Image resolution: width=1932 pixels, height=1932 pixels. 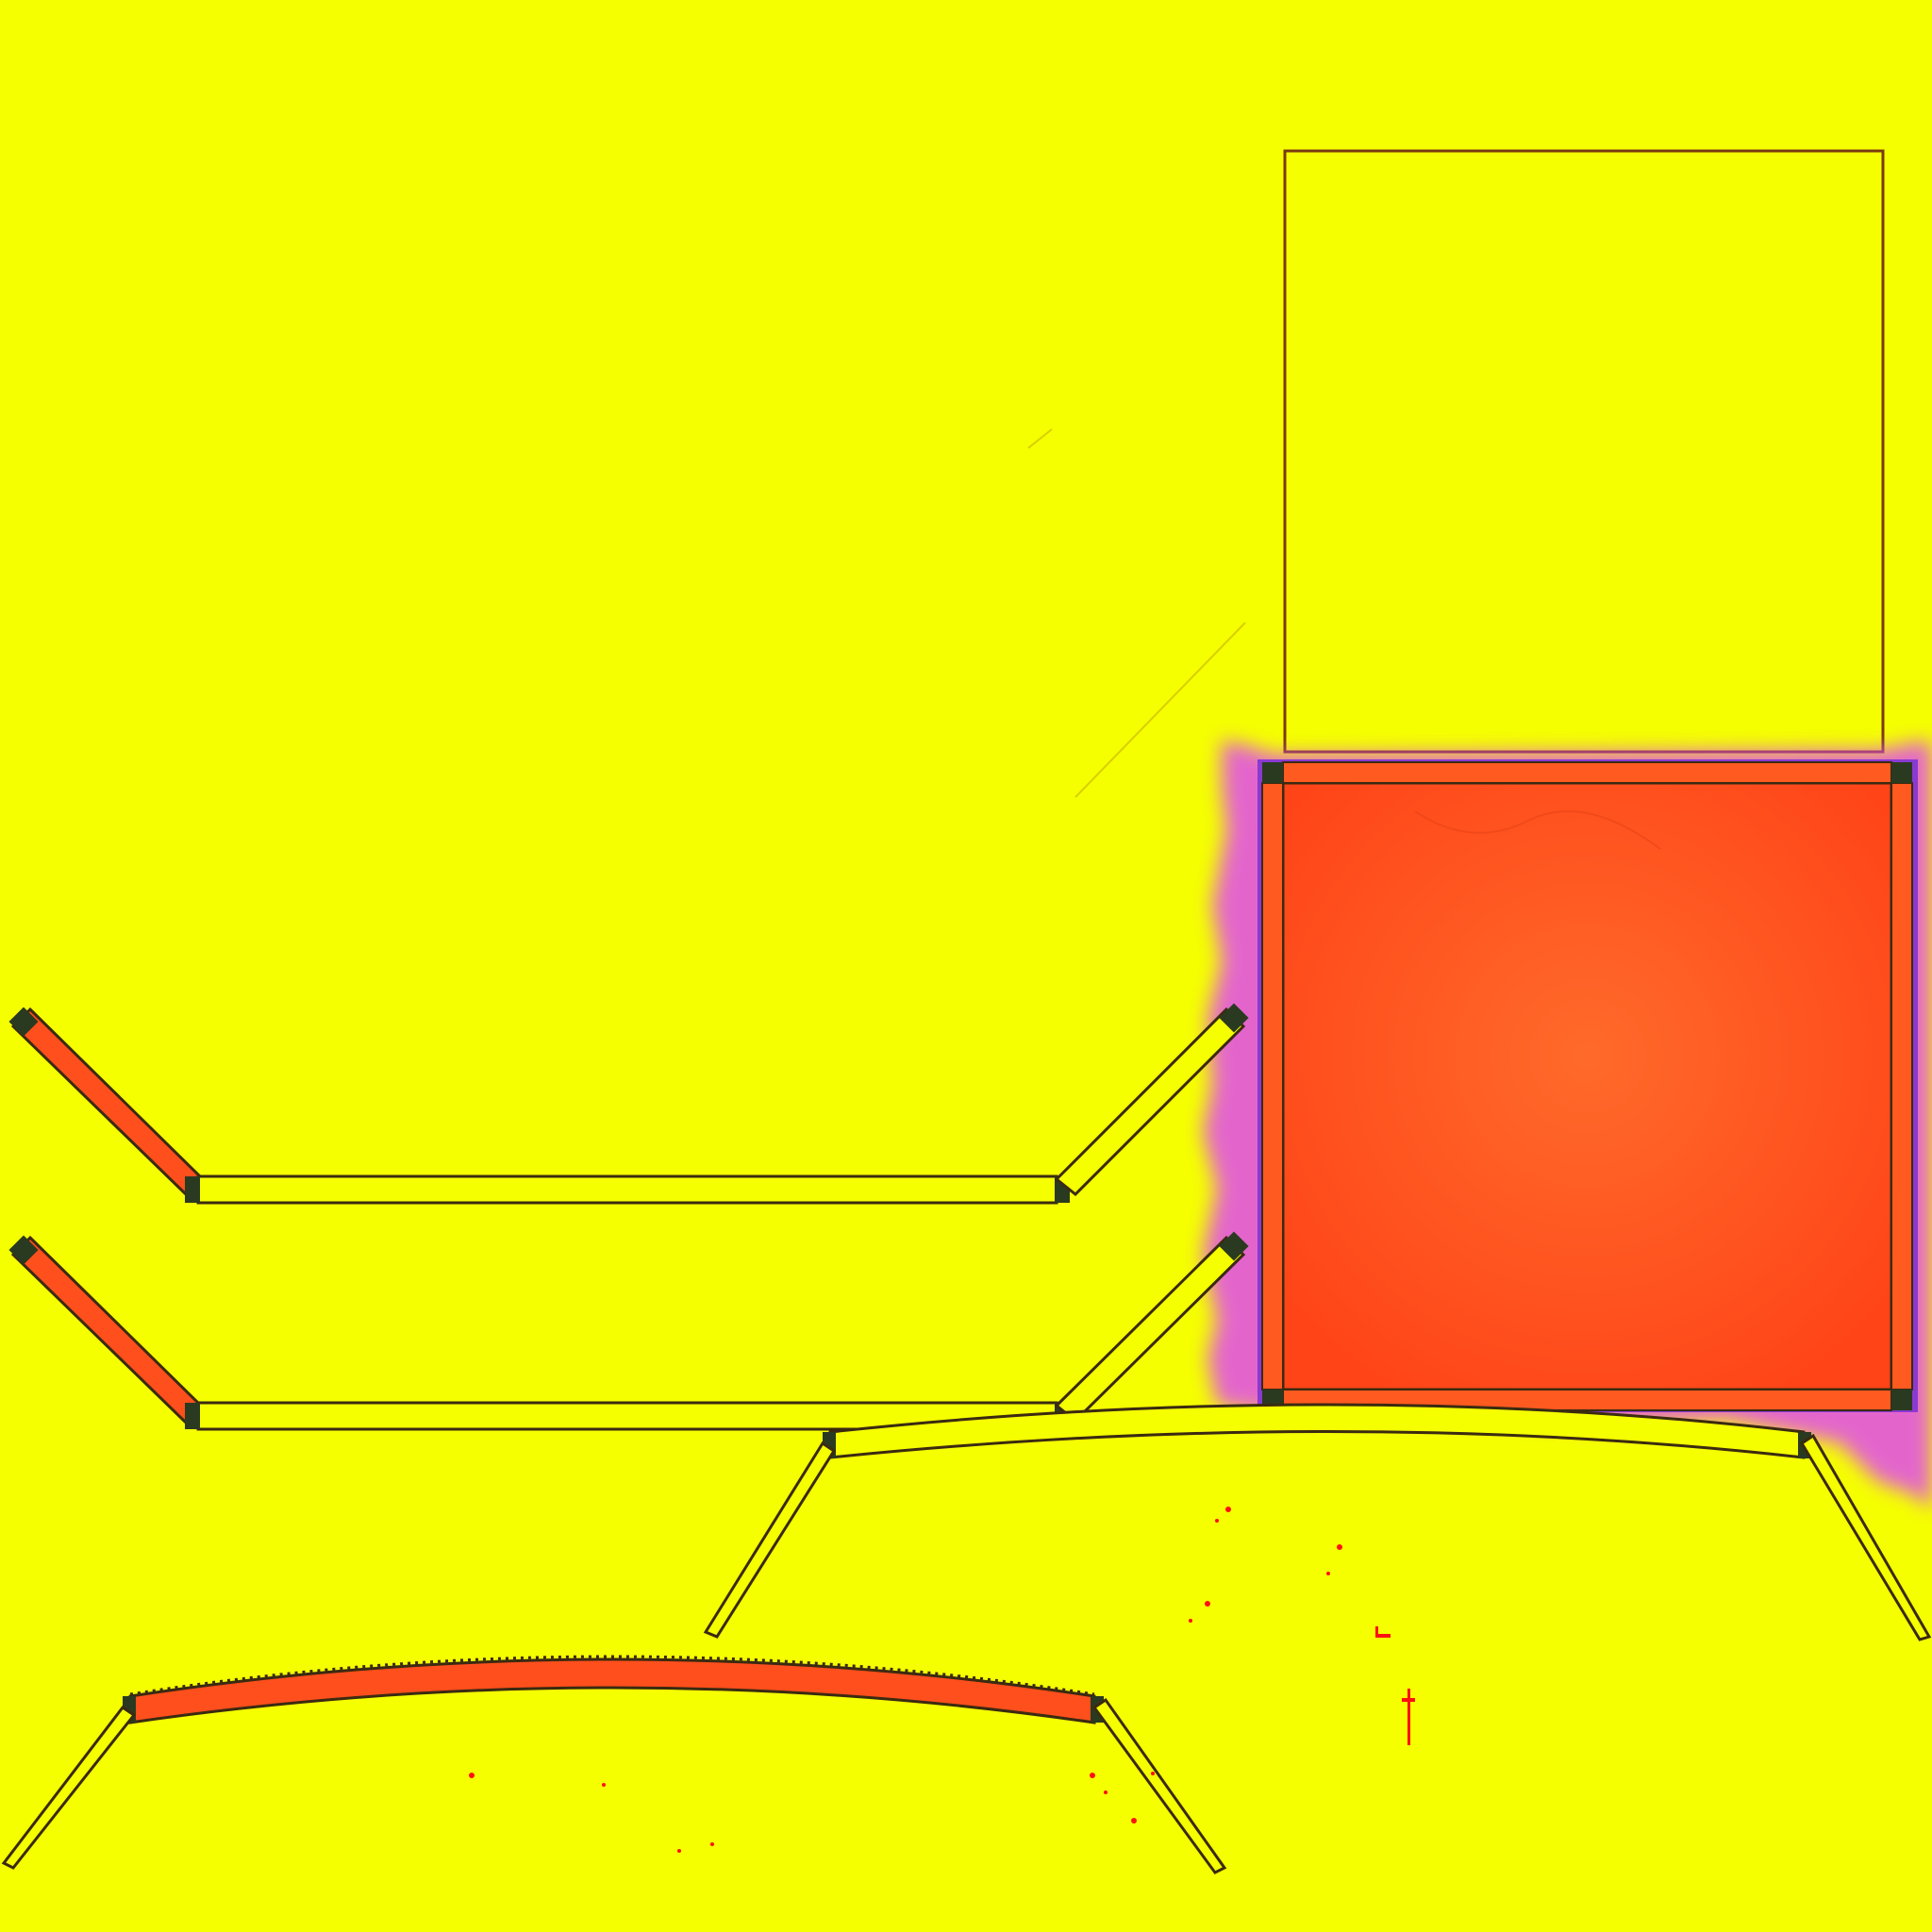 I want to click on panel-right-strip, so click(x=1902, y=1086).